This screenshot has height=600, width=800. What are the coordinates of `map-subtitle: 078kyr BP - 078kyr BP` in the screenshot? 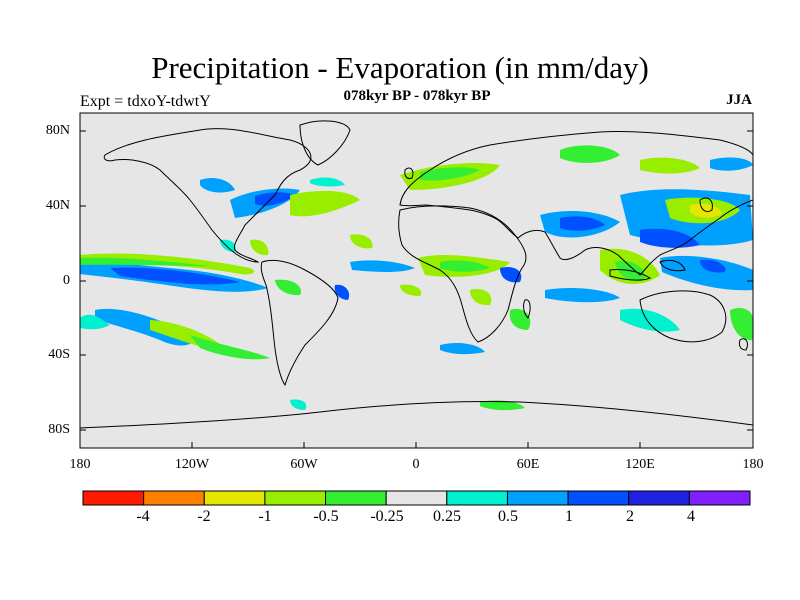 It's located at (417, 96).